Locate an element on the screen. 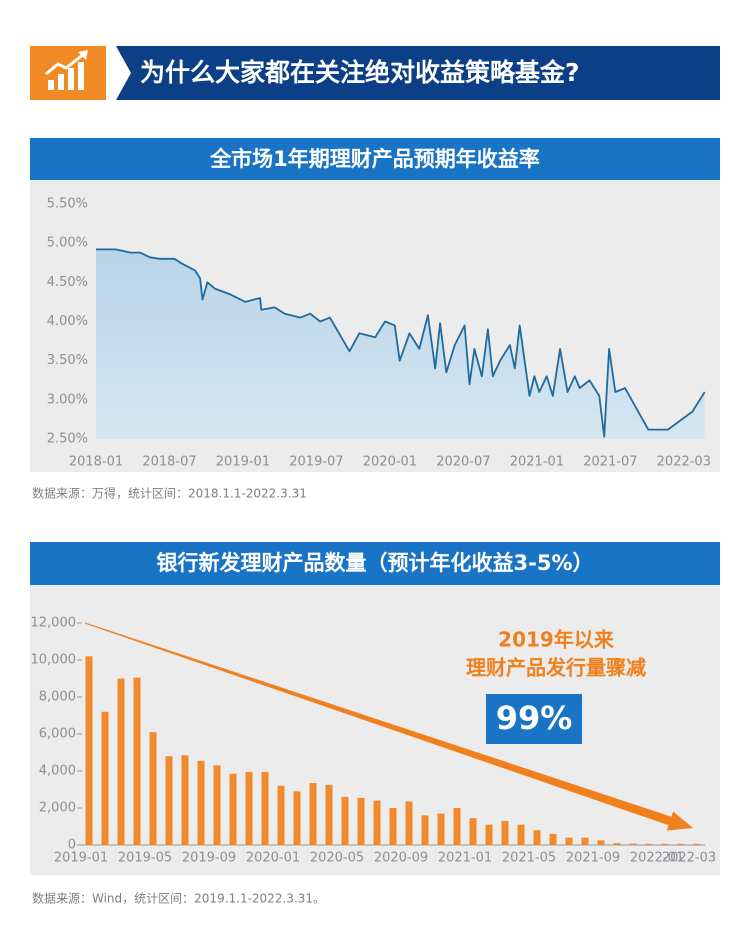  chart-title: 全市场1年期理财产品预期年收益率 is located at coordinates (374, 159).